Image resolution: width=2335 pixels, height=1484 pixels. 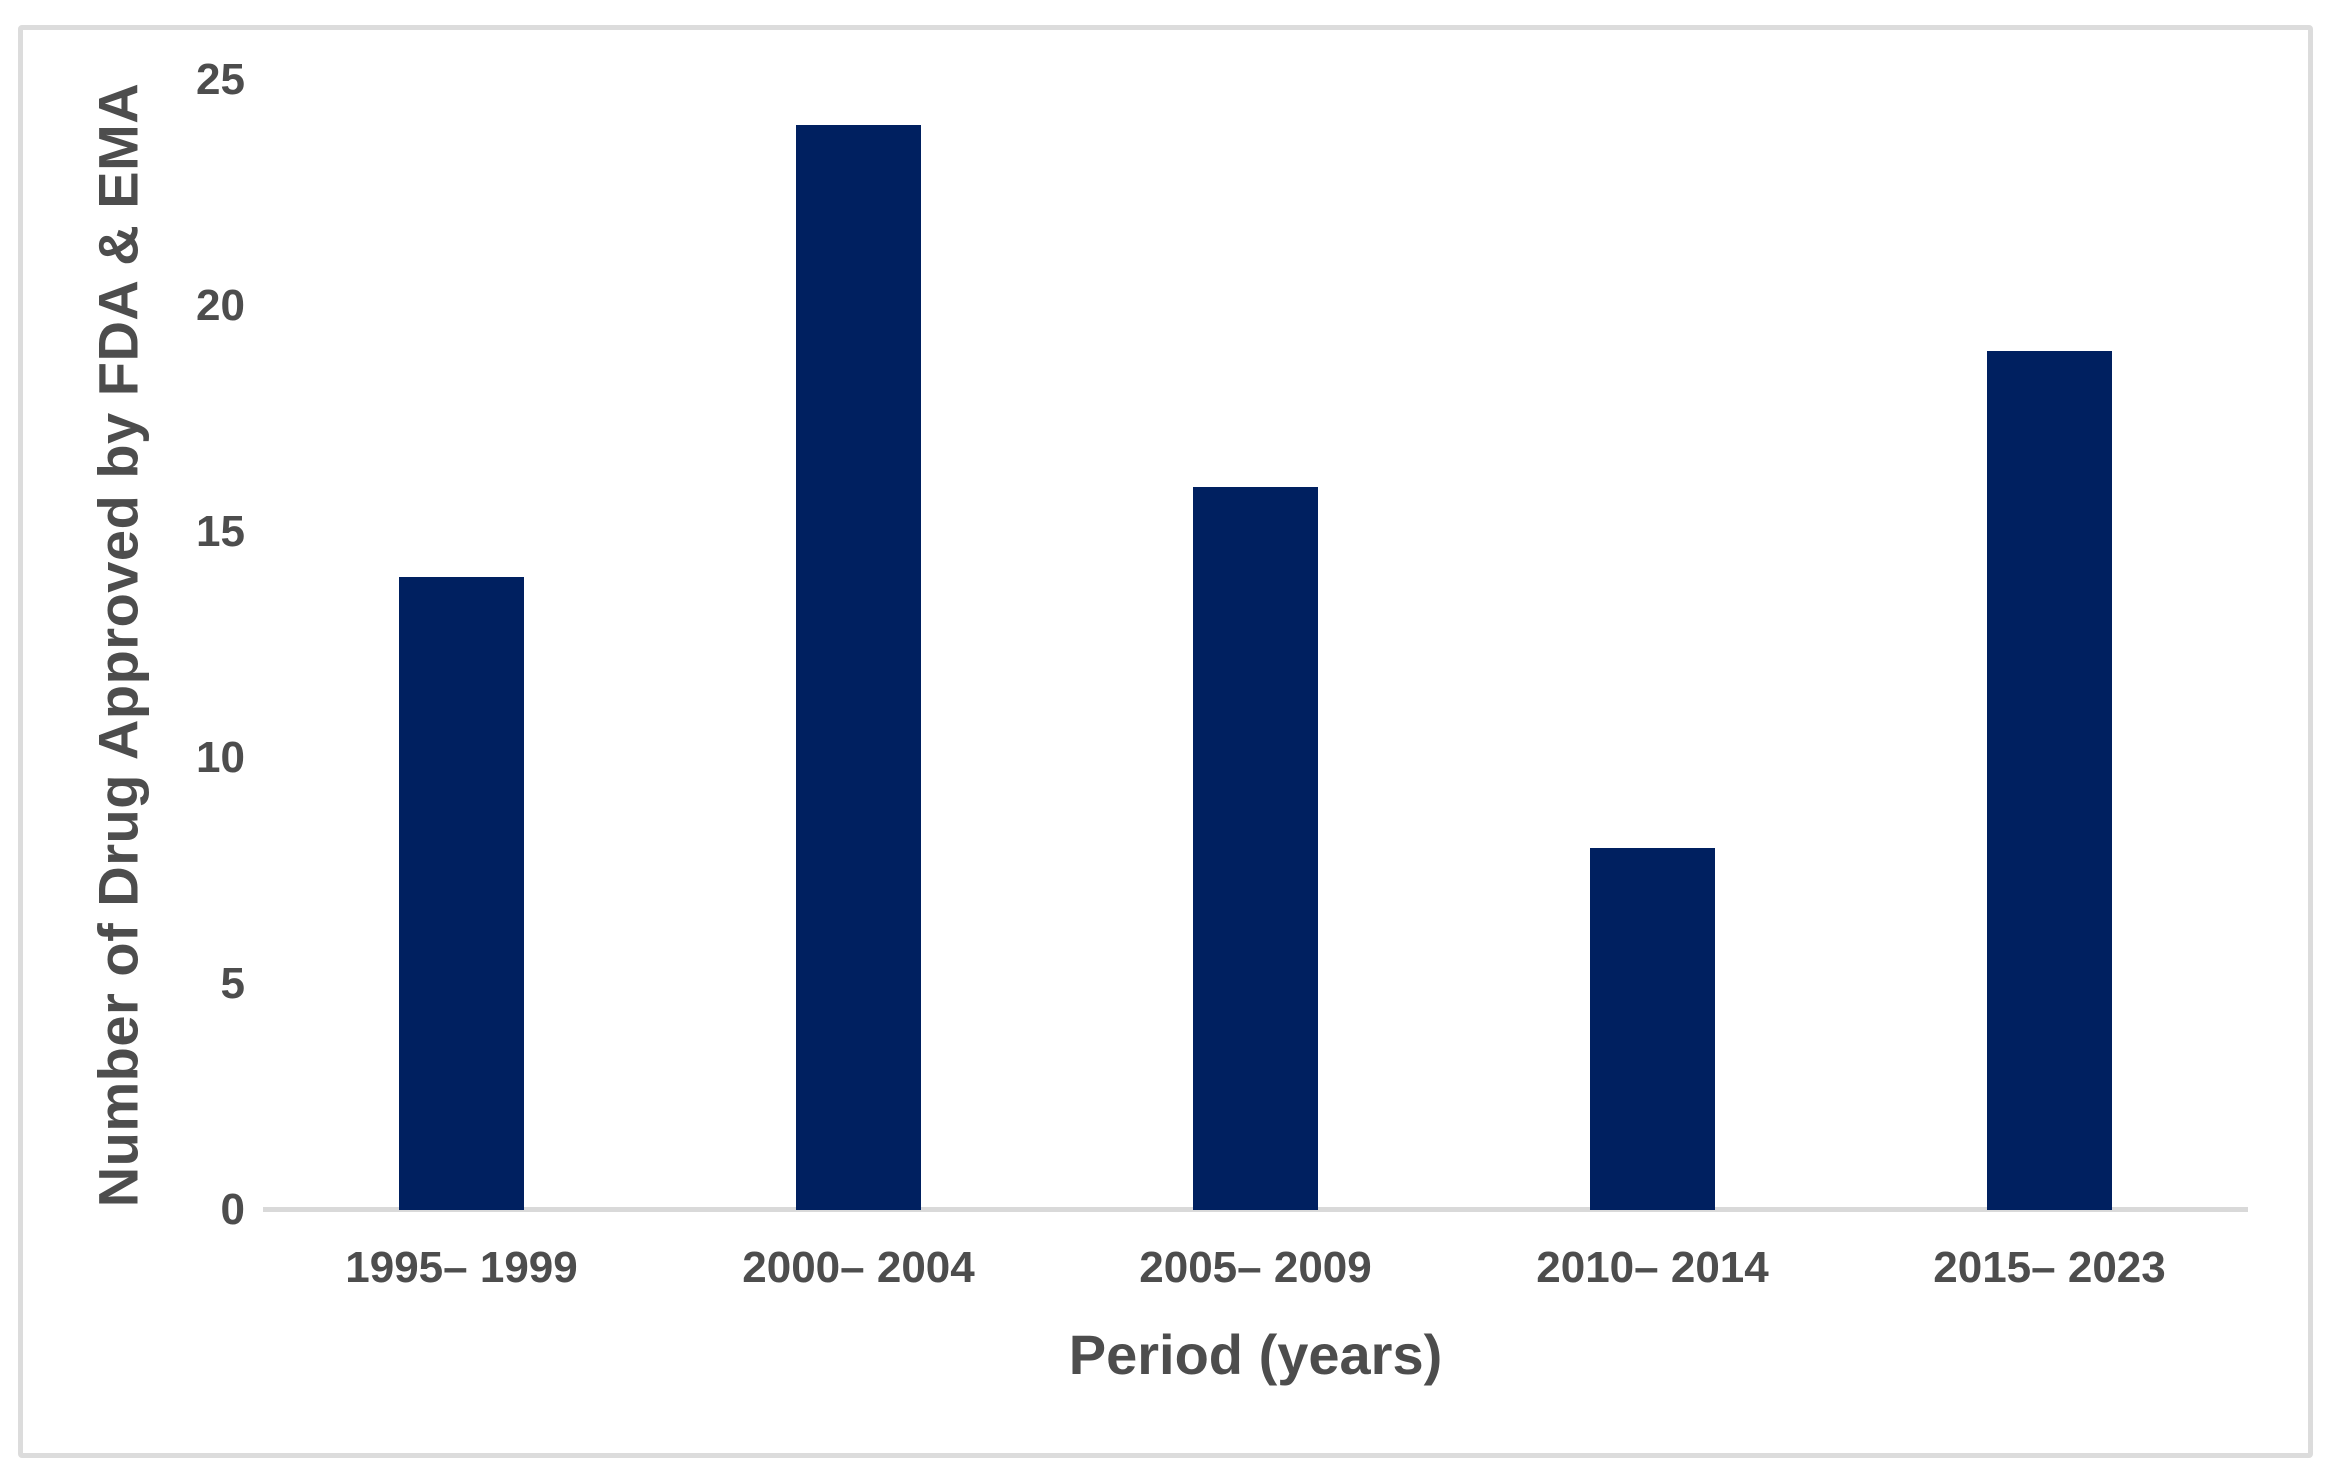 What do you see at coordinates (1652, 1267) in the screenshot?
I see `x-category-label-4: 2010– 2014` at bounding box center [1652, 1267].